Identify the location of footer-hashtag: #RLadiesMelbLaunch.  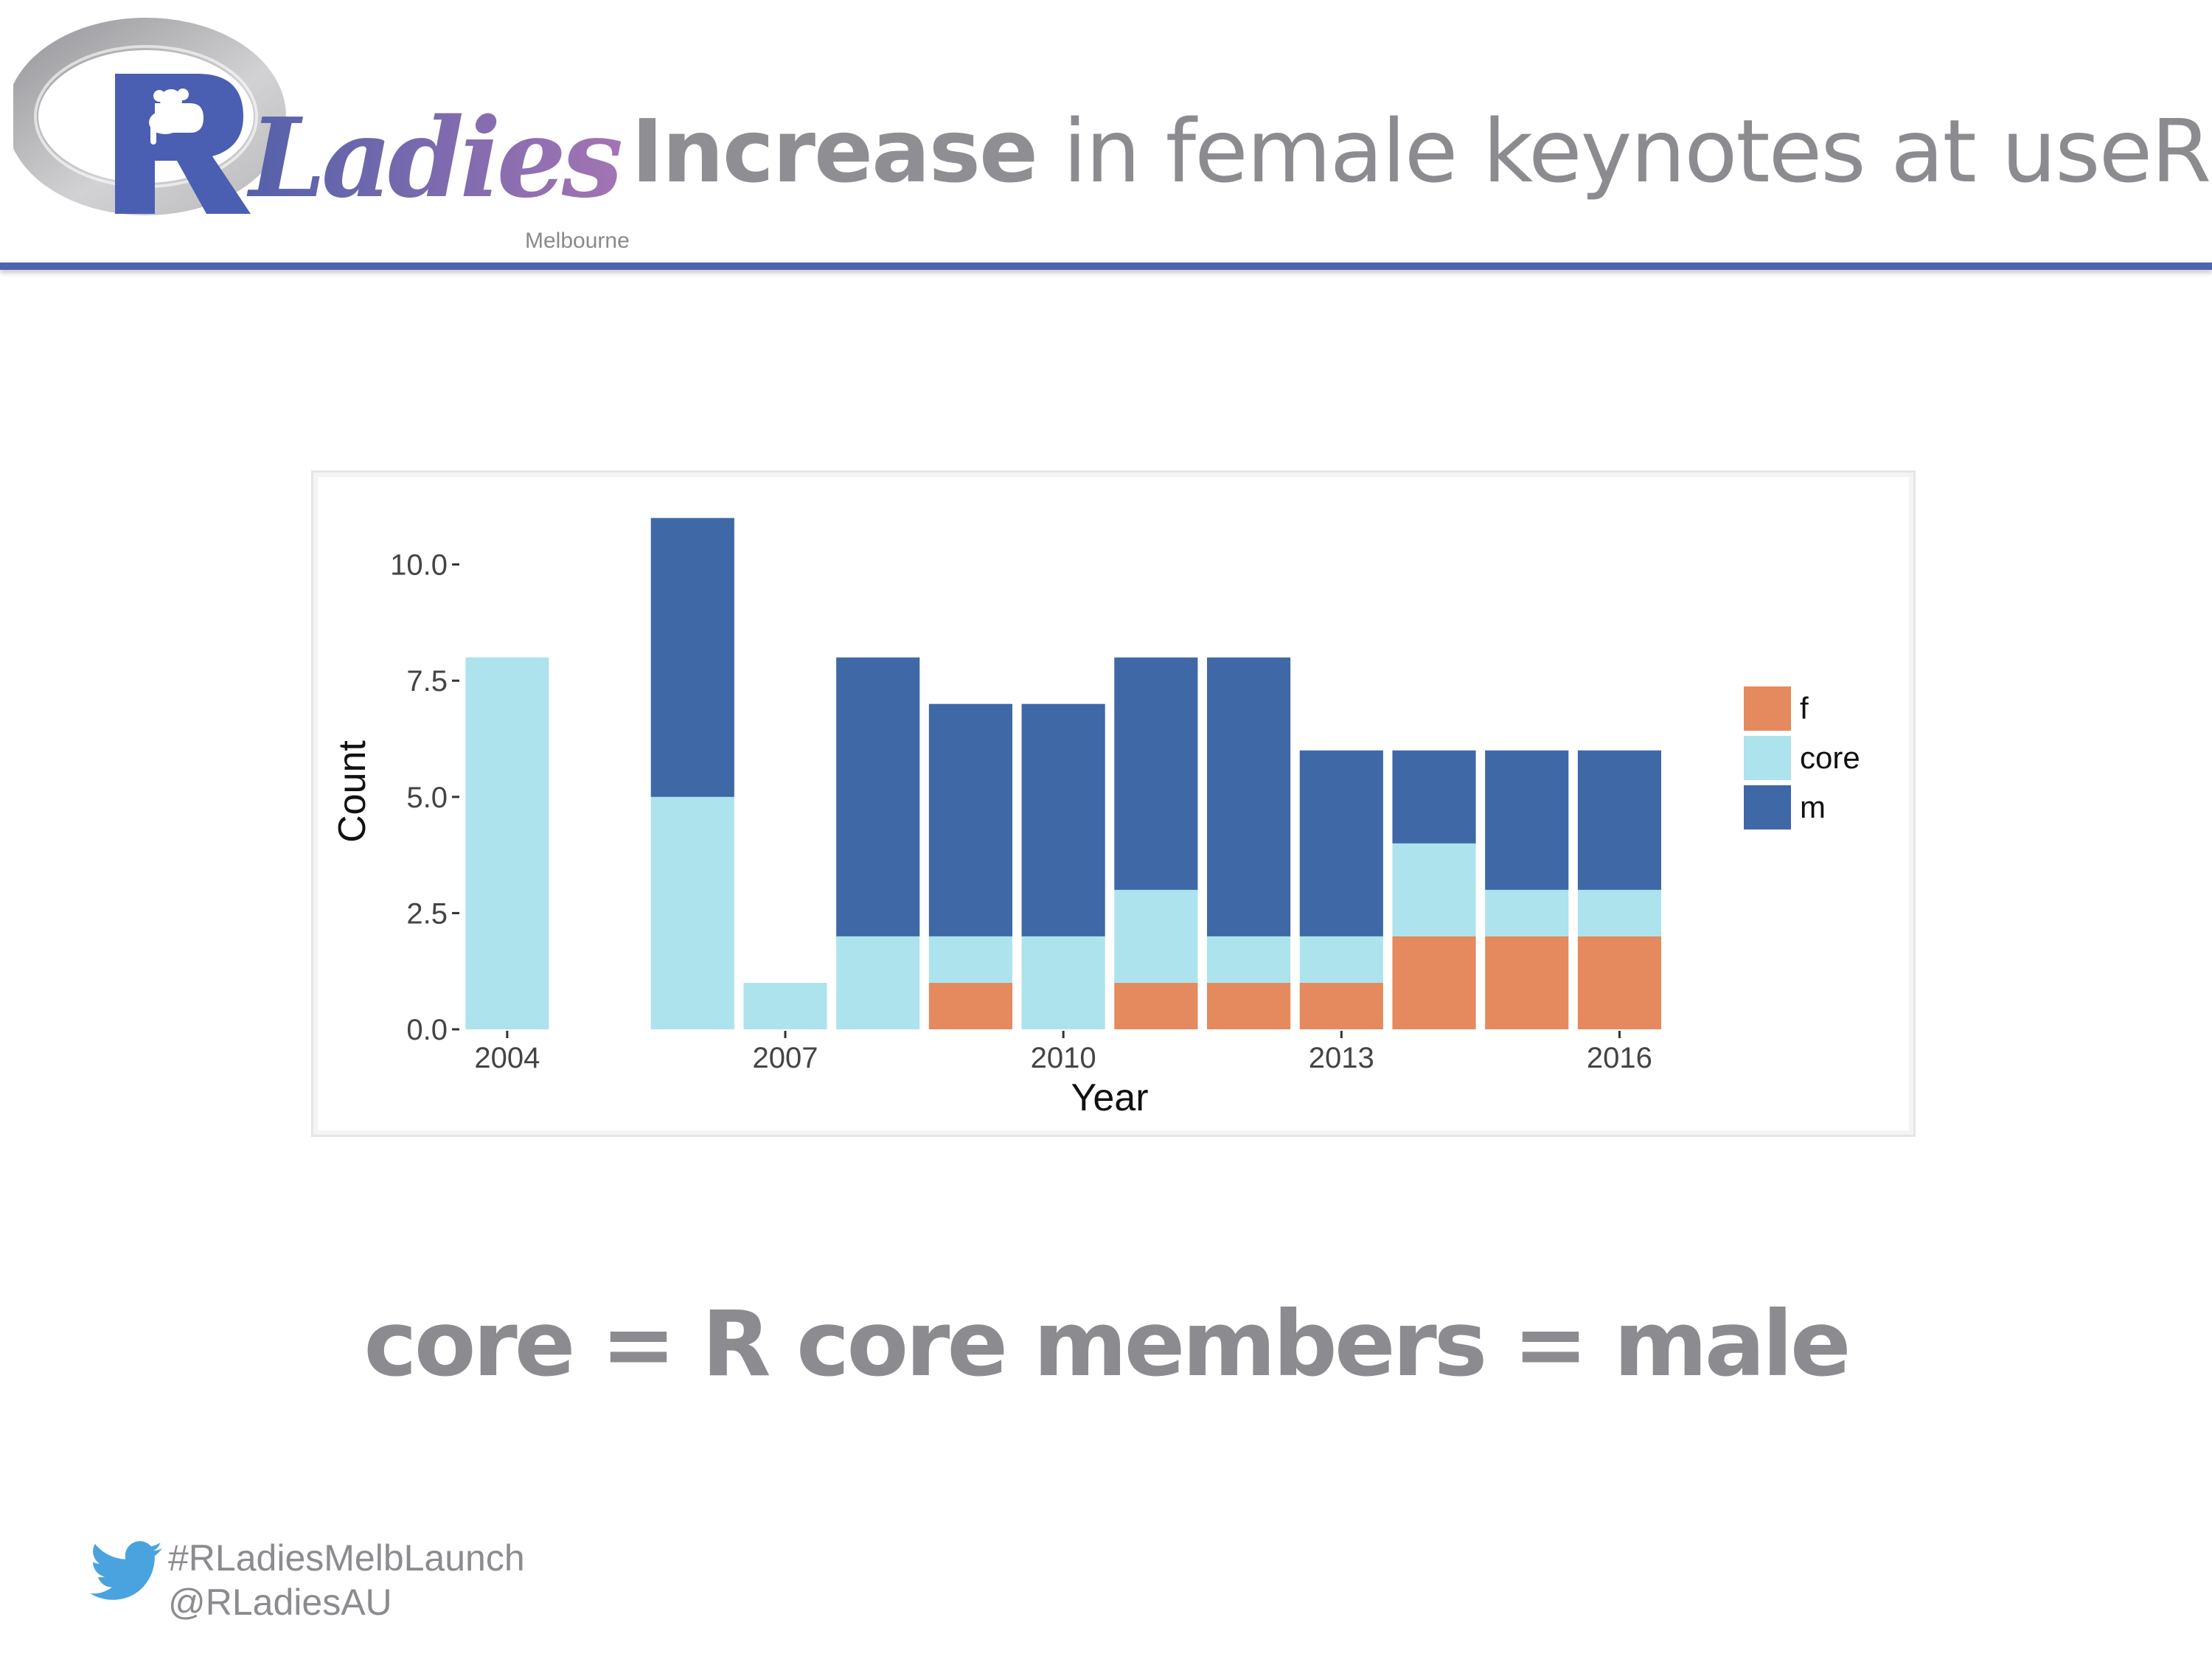
(346, 1558).